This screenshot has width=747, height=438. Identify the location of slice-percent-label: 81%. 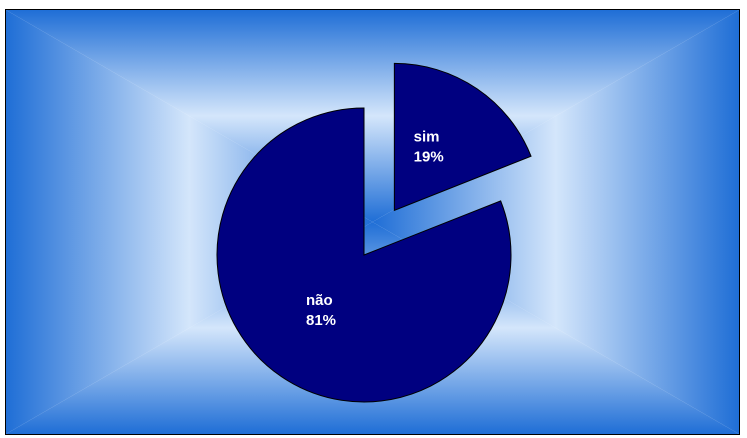
(321, 320).